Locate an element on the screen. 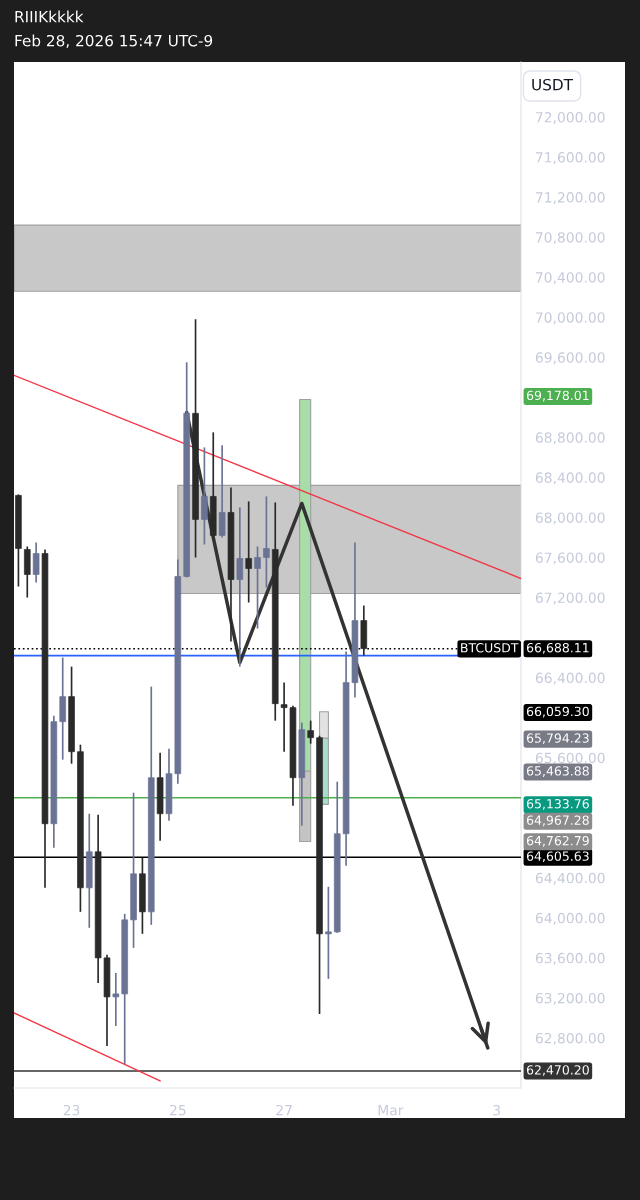 This screenshot has height=1200, width=640. y-tick-label: 69,600.00 is located at coordinates (570, 358).